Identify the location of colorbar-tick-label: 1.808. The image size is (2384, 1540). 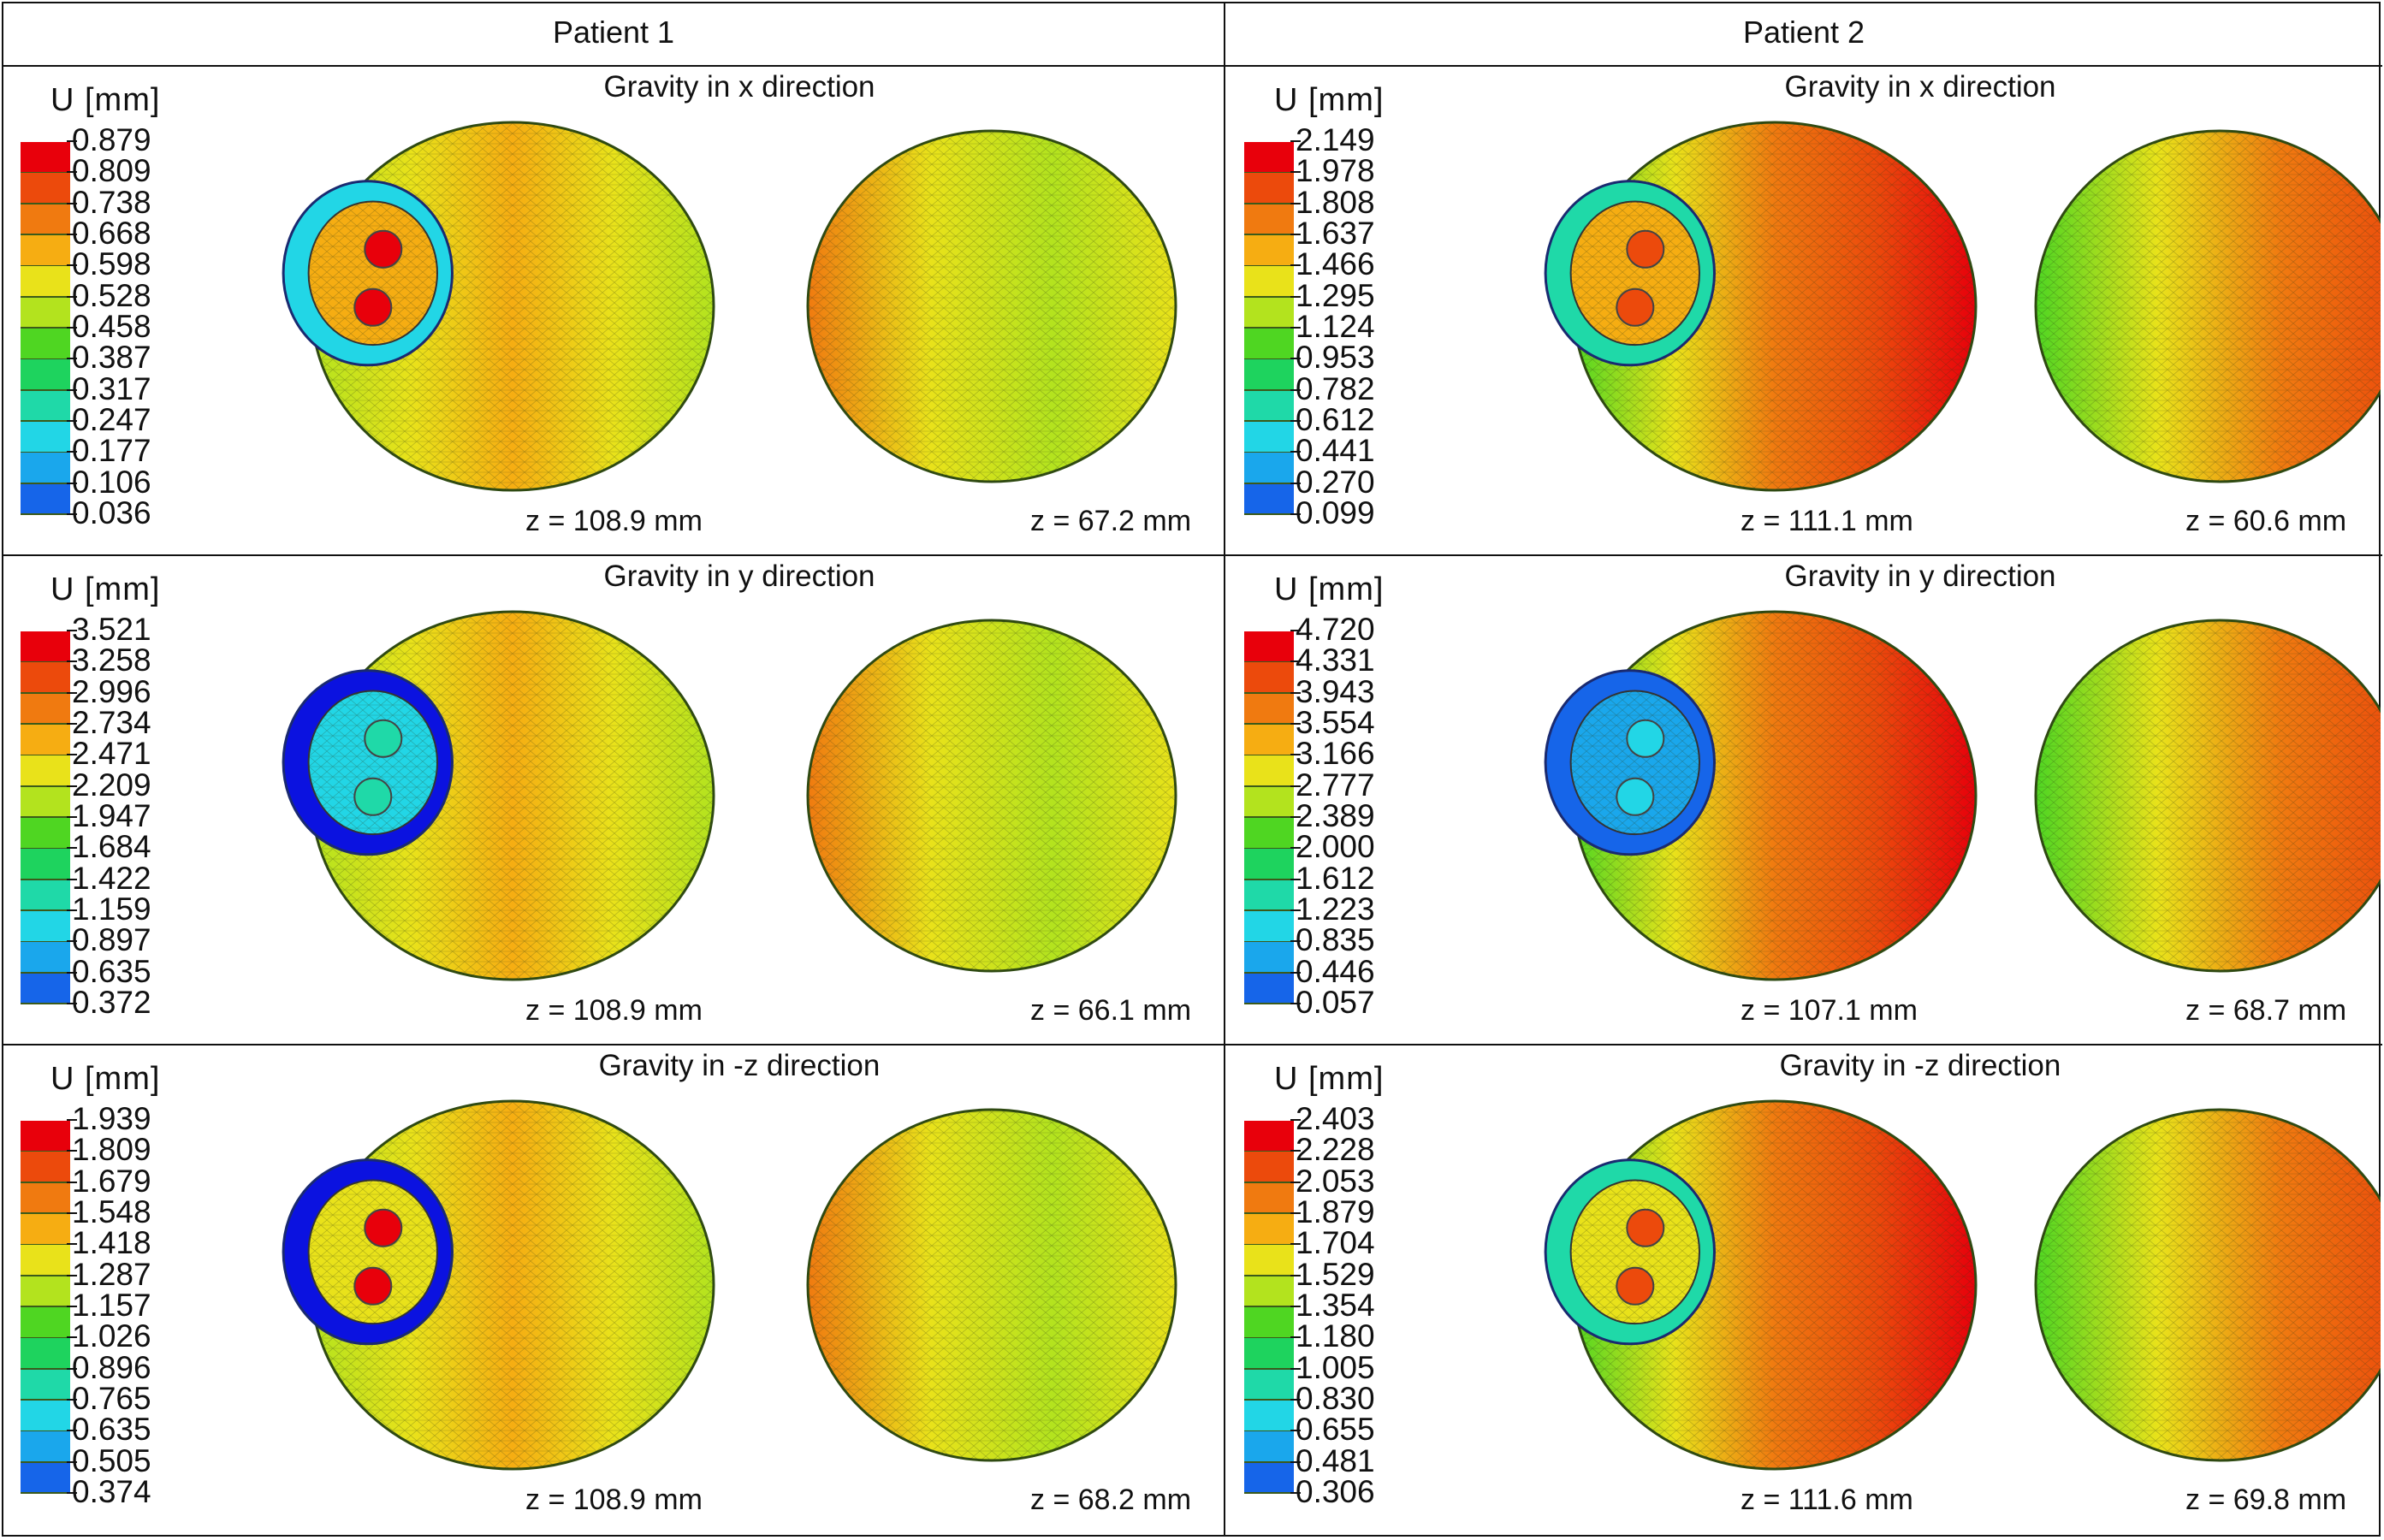
(1332, 202).